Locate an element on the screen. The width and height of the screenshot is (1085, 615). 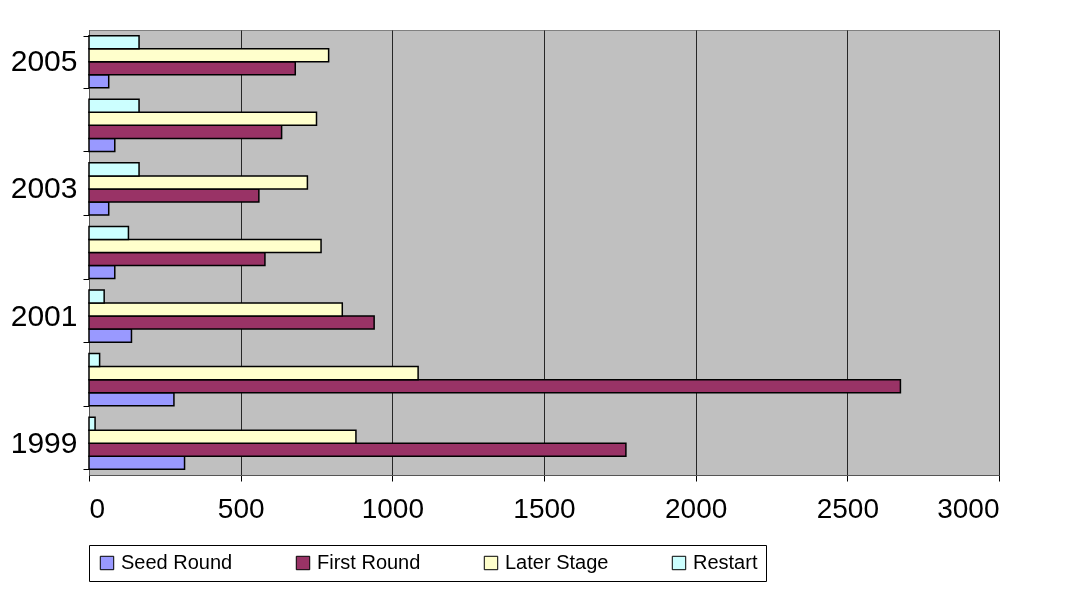
x-tick-label: 2000 is located at coordinates (696, 508).